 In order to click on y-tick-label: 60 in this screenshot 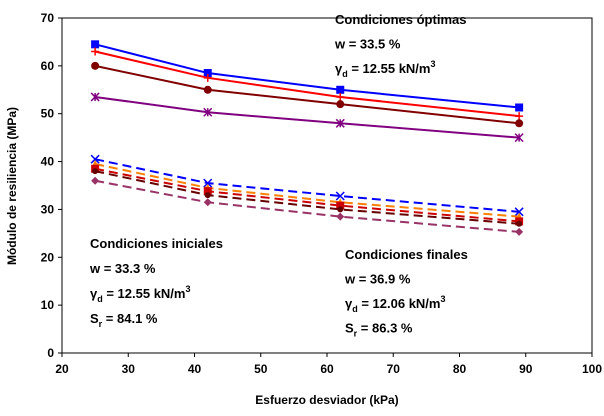, I will do `click(48, 66)`.